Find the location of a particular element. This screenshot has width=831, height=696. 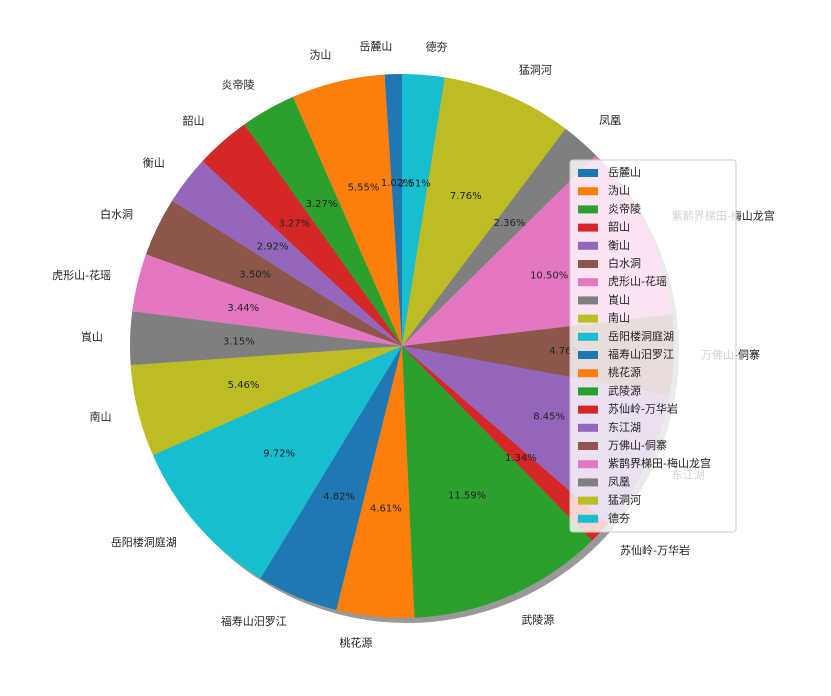

legend-label: 南山 is located at coordinates (619, 318).